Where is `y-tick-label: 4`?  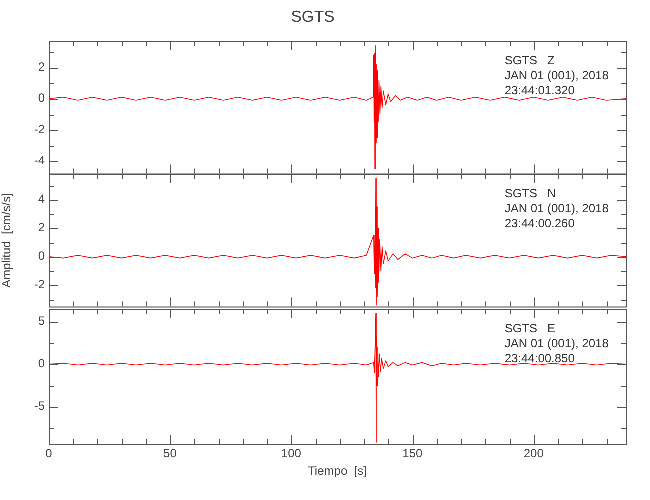 y-tick-label: 4 is located at coordinates (42, 199).